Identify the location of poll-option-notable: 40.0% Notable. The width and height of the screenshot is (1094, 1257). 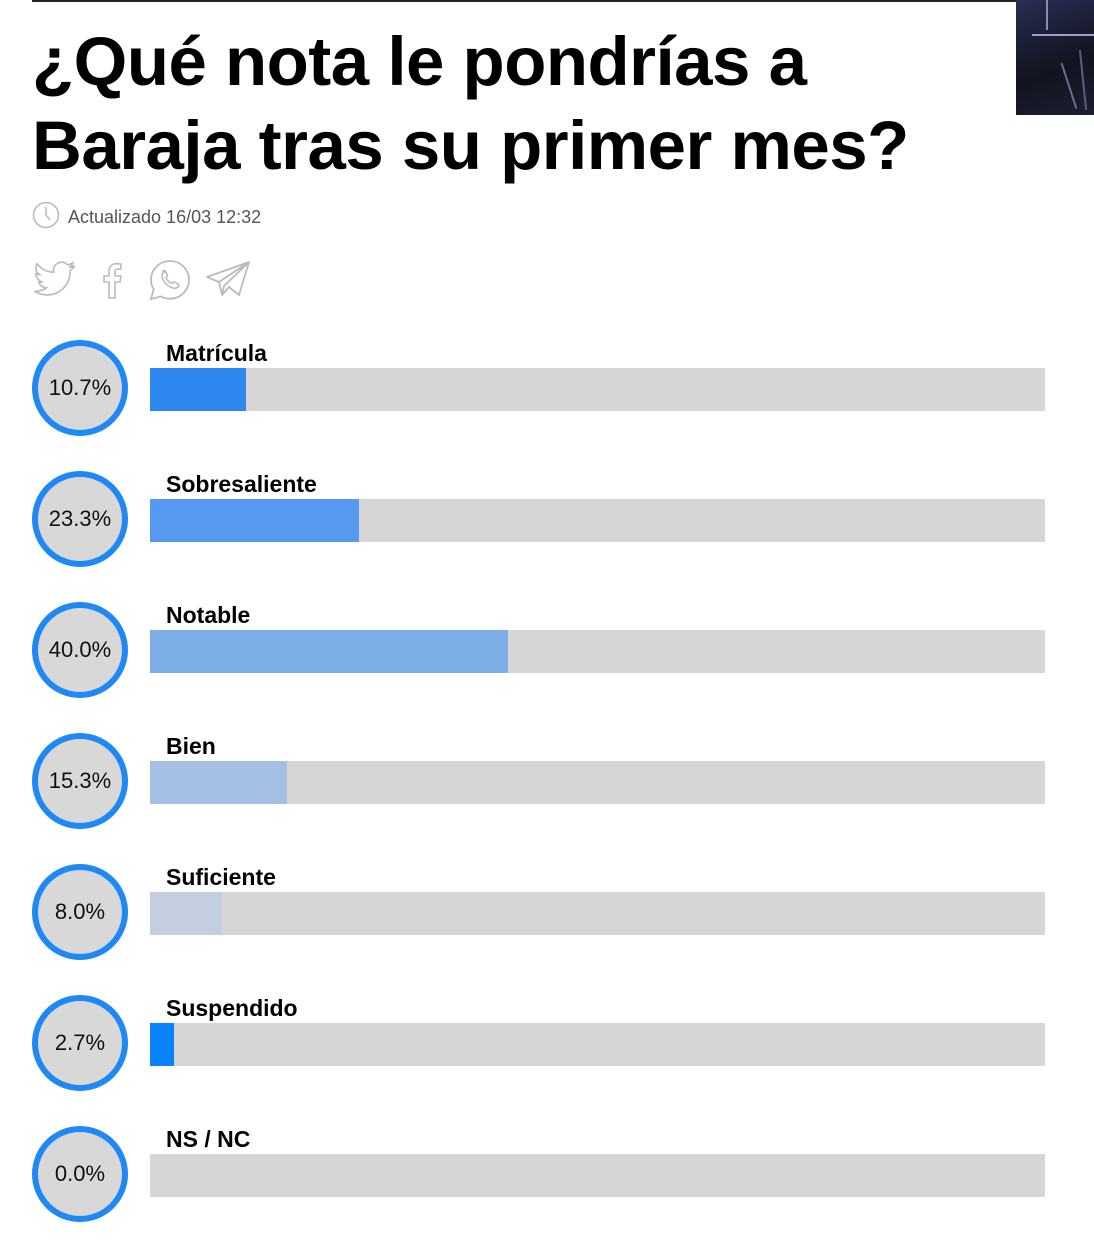
(547, 667).